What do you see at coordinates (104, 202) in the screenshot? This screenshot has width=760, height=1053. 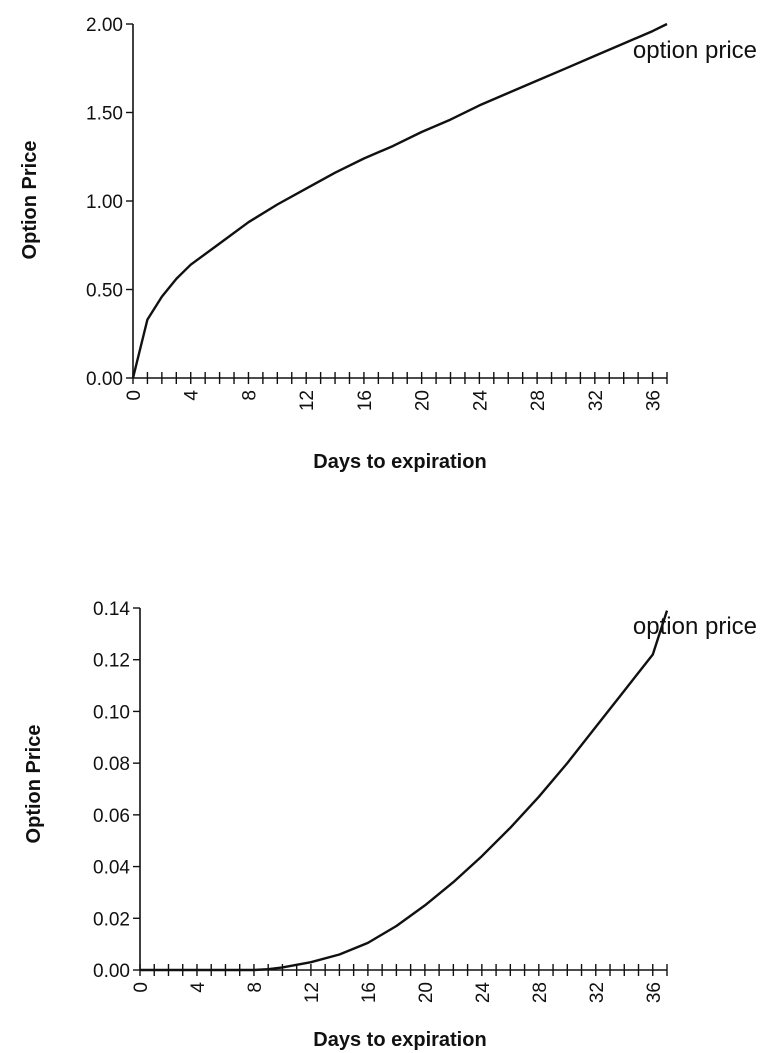 I see `y-tick-label: 1.00` at bounding box center [104, 202].